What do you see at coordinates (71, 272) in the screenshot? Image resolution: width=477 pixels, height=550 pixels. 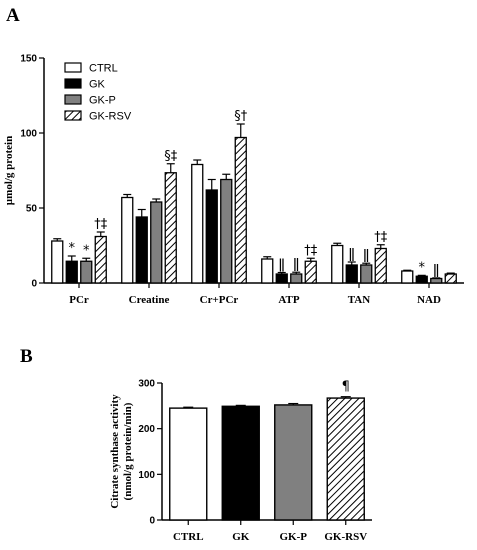 I see `bar-gk-pcr` at bounding box center [71, 272].